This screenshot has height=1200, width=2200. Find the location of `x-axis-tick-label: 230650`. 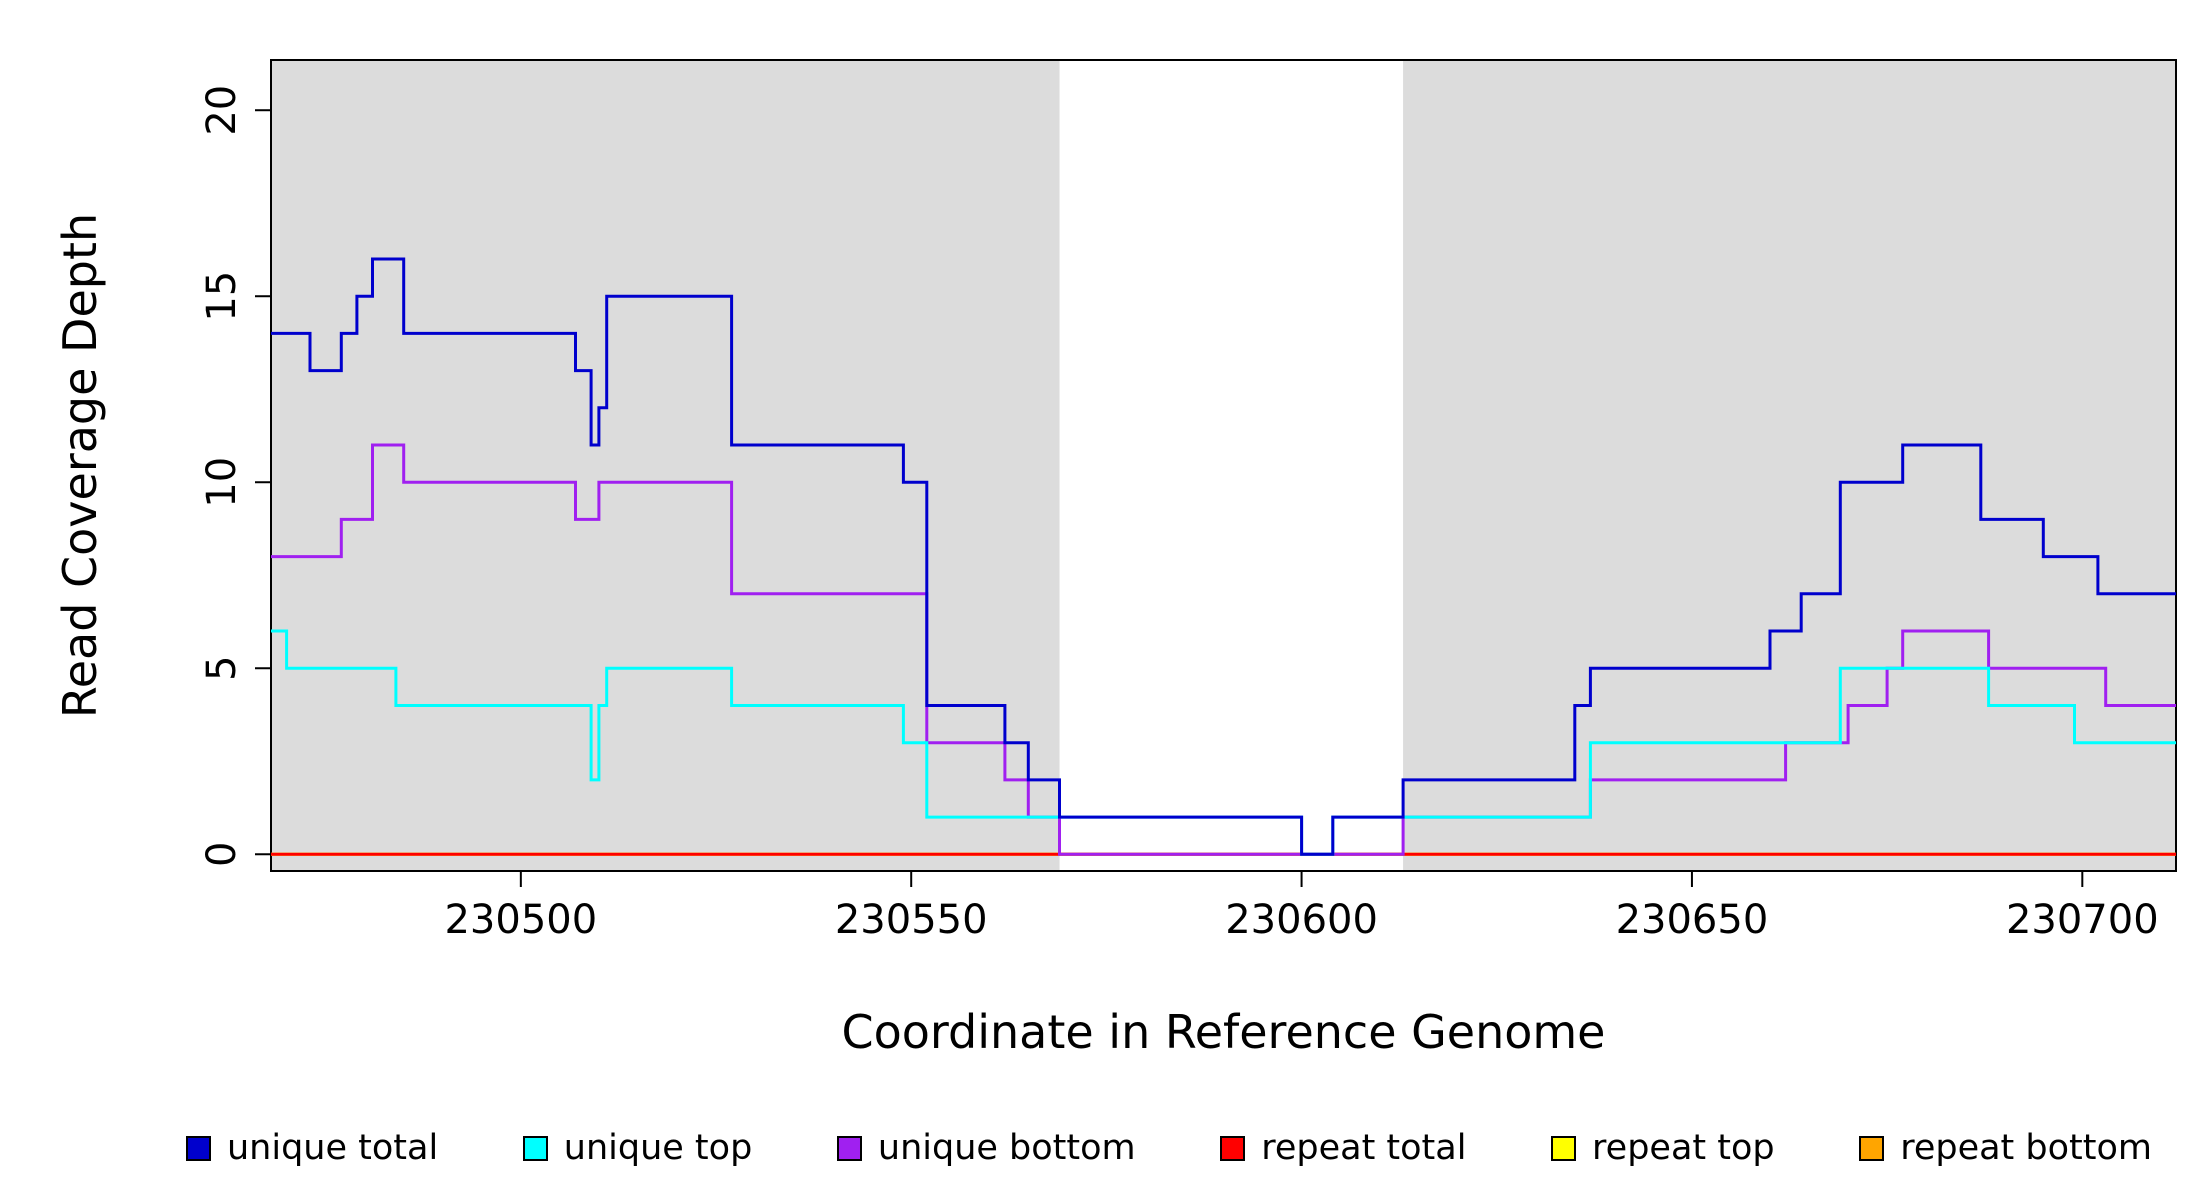

x-axis-tick-label: 230650 is located at coordinates (1692, 920).